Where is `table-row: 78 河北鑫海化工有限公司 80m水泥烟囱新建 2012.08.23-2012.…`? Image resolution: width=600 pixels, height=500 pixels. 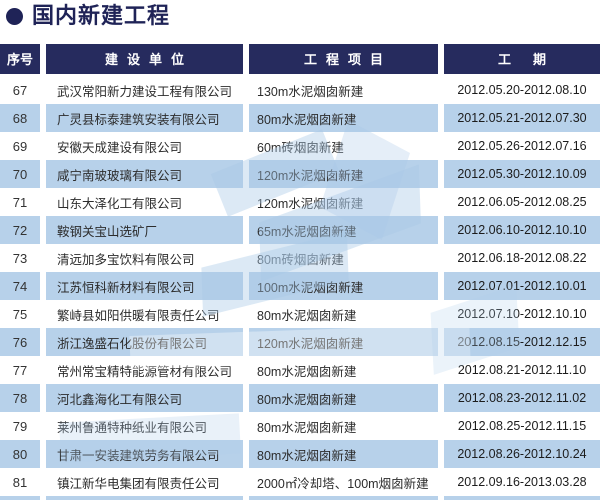 table-row: 78 河北鑫海化工有限公司 80m水泥烟囱新建 2012.08.23-2012.… is located at coordinates (300, 398).